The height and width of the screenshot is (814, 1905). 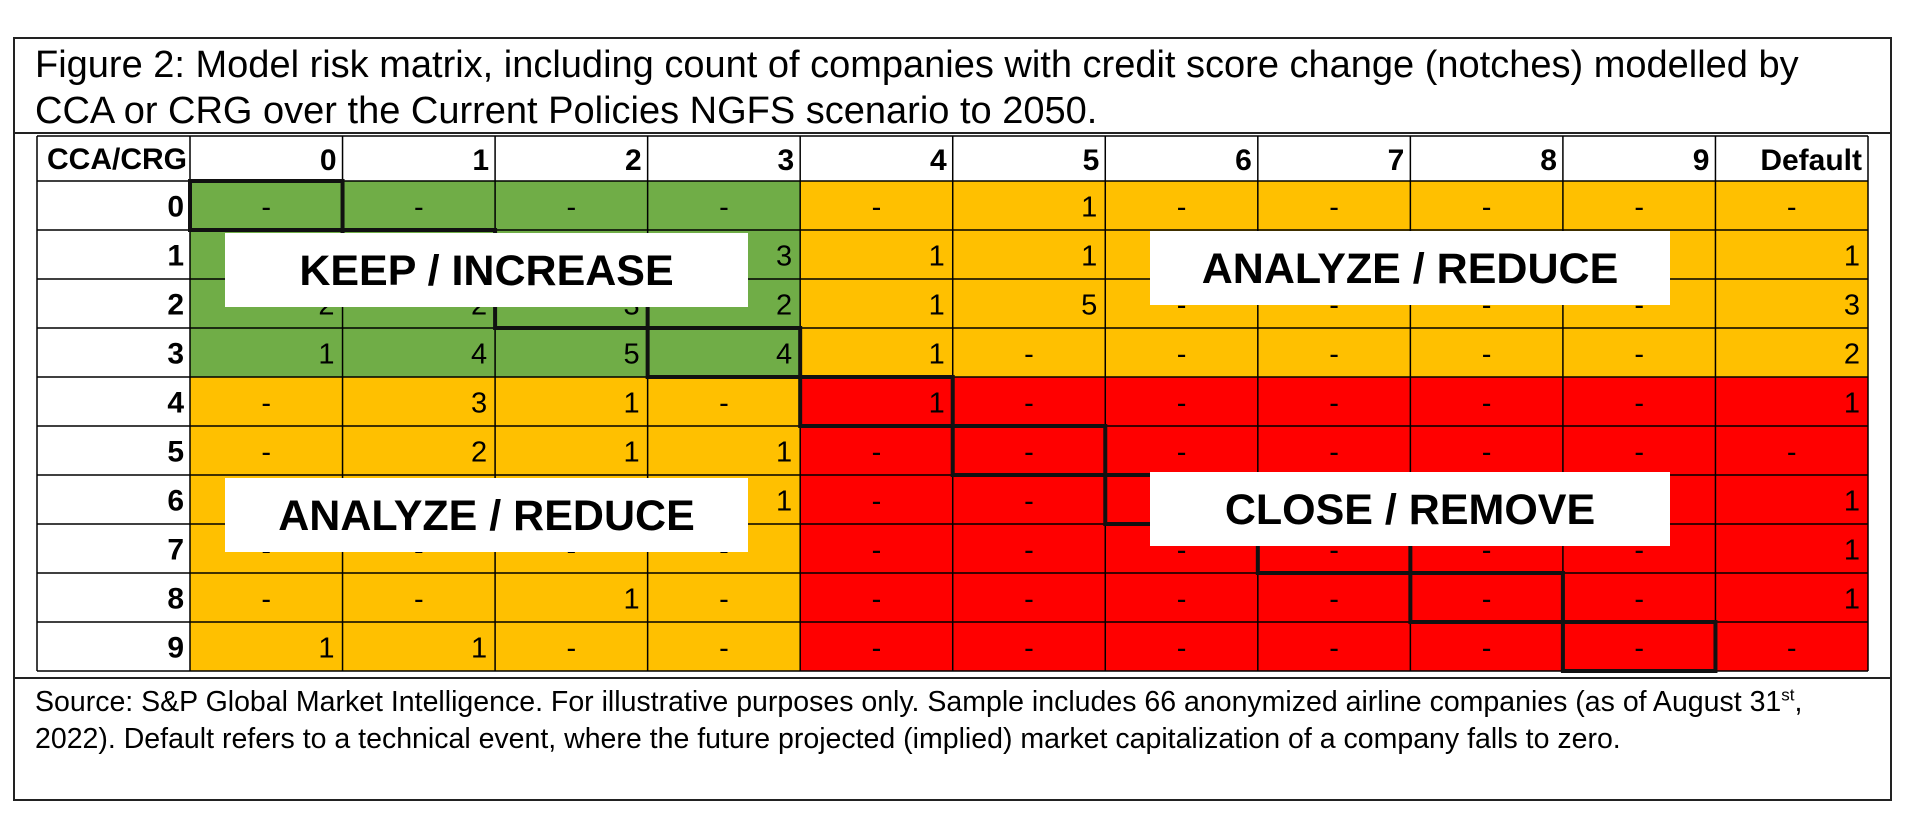 What do you see at coordinates (175, 305) in the screenshot?
I see `row-header: 2` at bounding box center [175, 305].